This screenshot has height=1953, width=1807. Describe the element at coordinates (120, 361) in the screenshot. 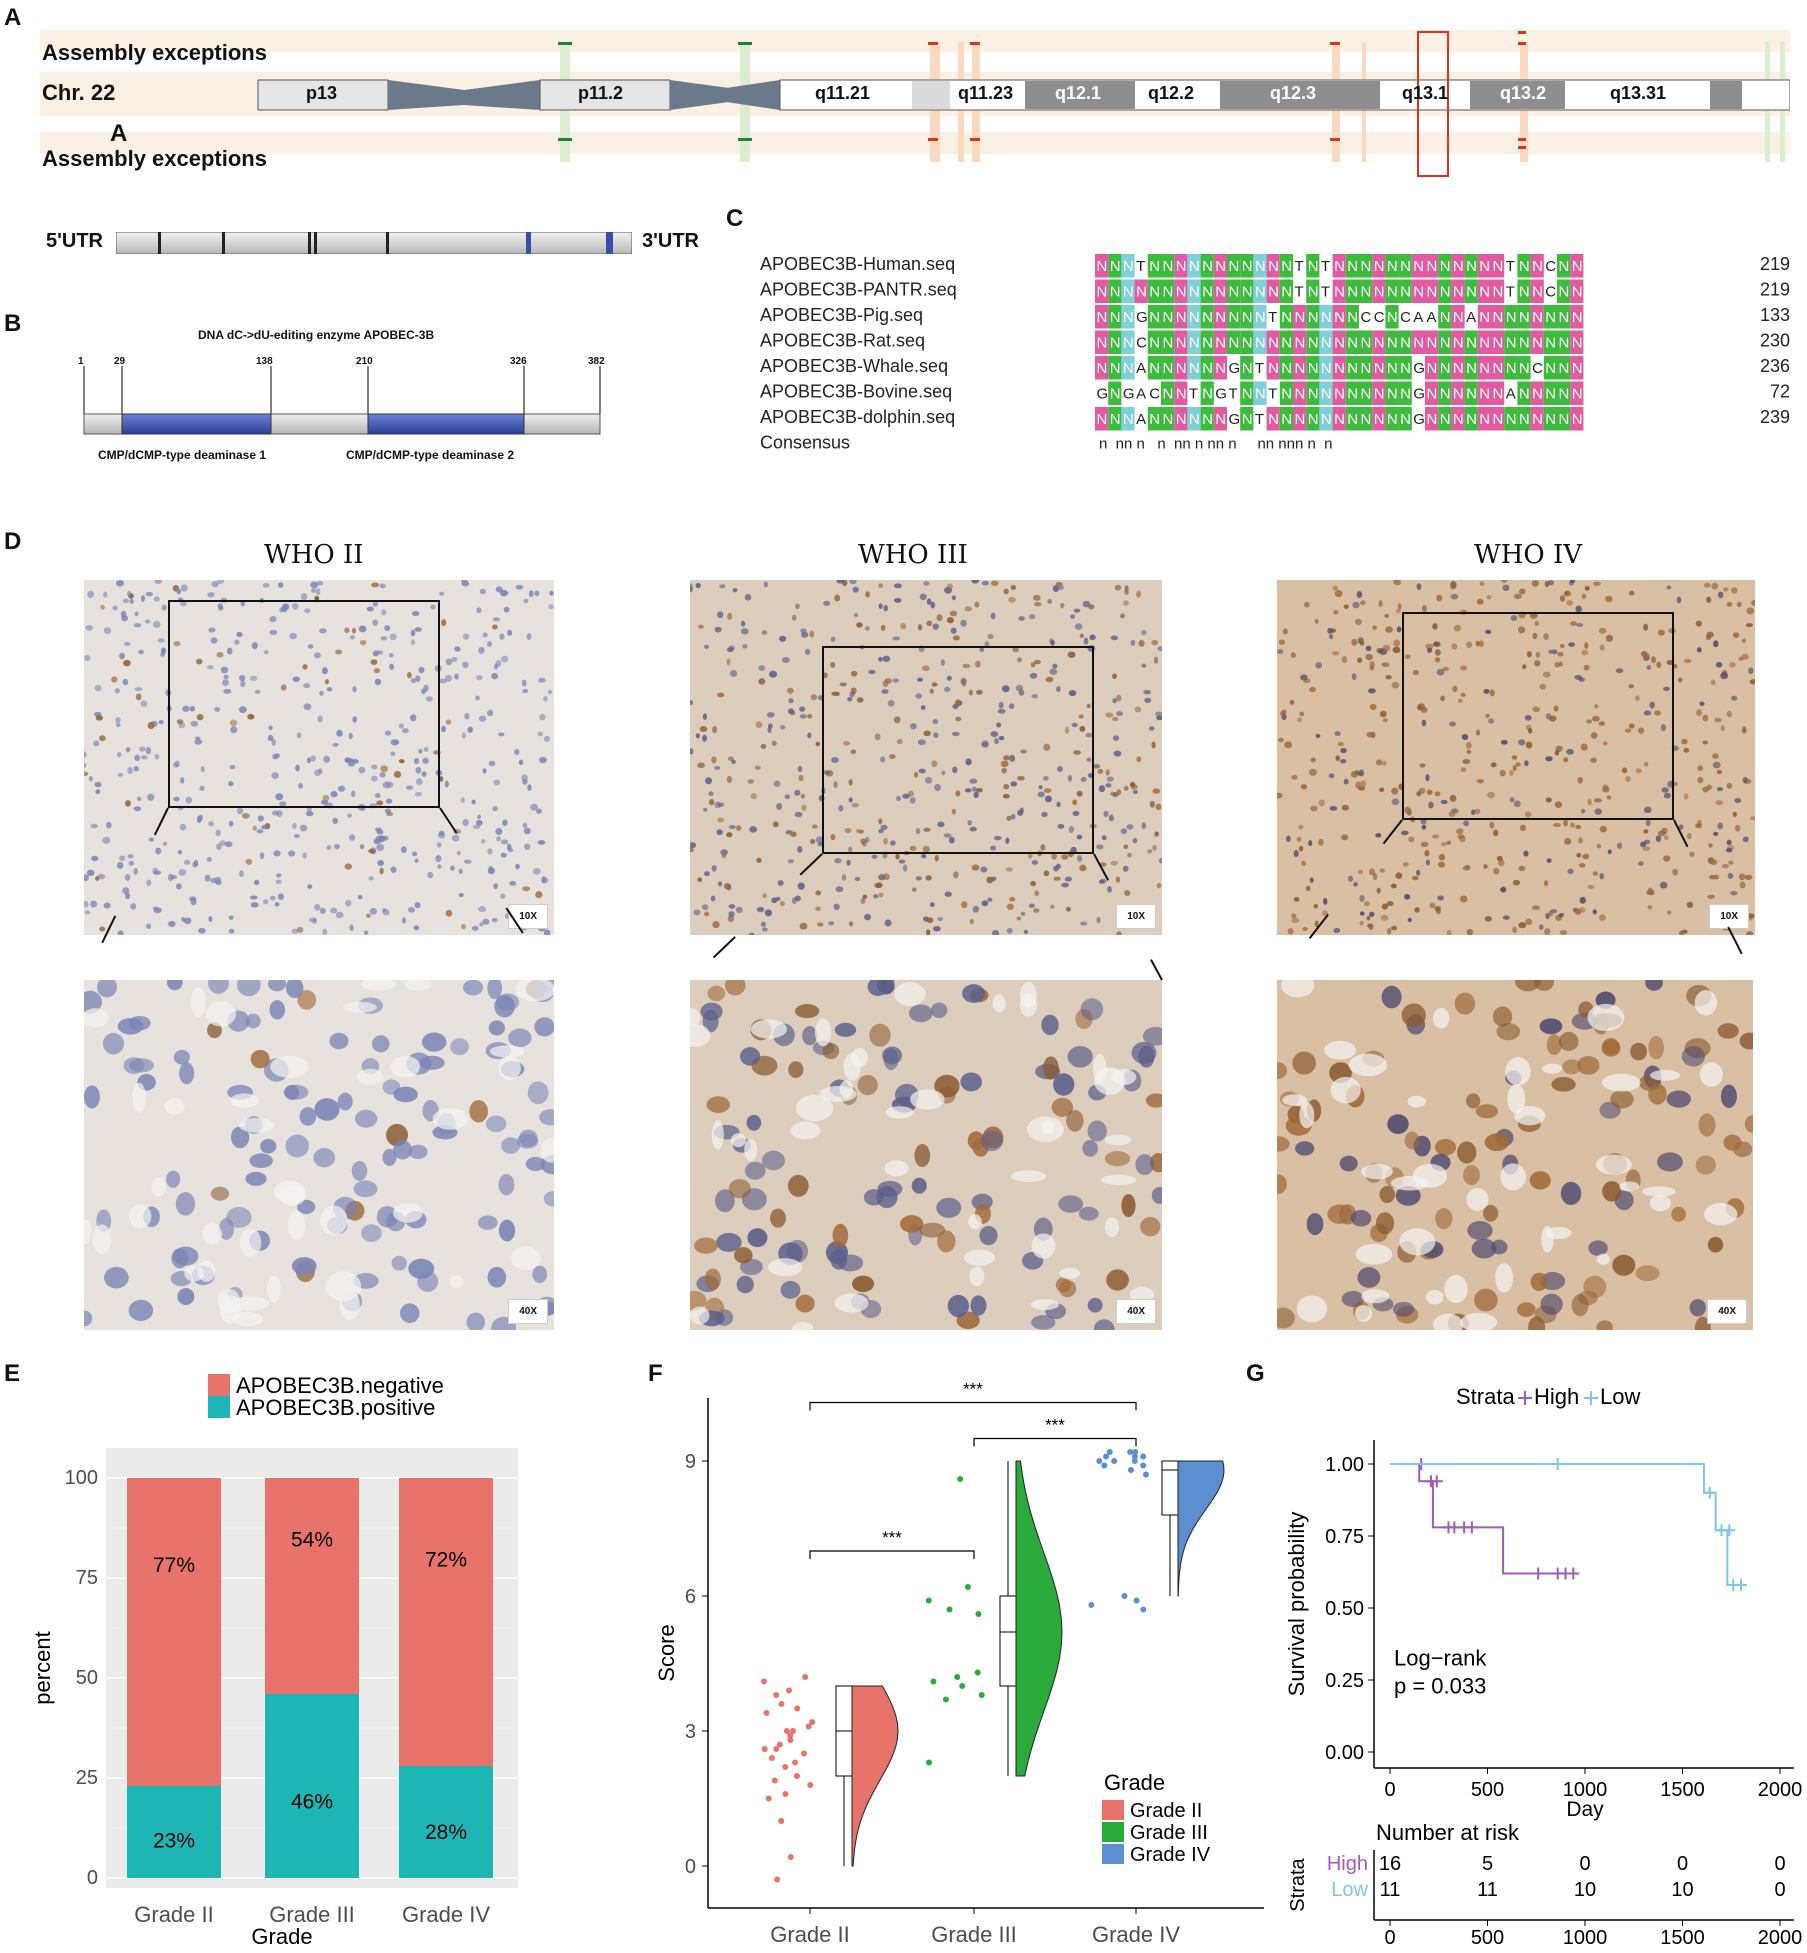

I see `pos-29: 29` at that location.